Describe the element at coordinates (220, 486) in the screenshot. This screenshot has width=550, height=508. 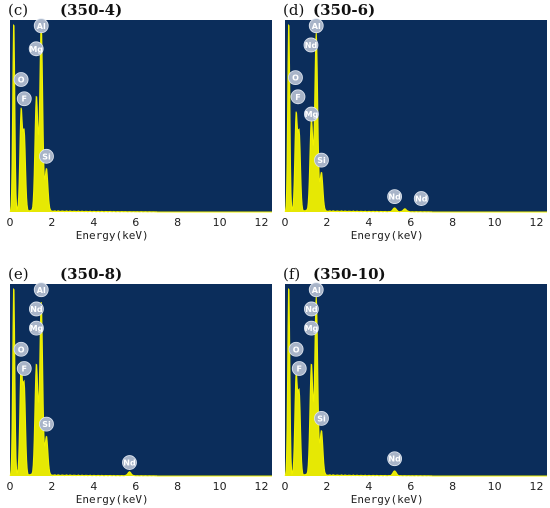
I see `x-tick-label: 10` at that location.